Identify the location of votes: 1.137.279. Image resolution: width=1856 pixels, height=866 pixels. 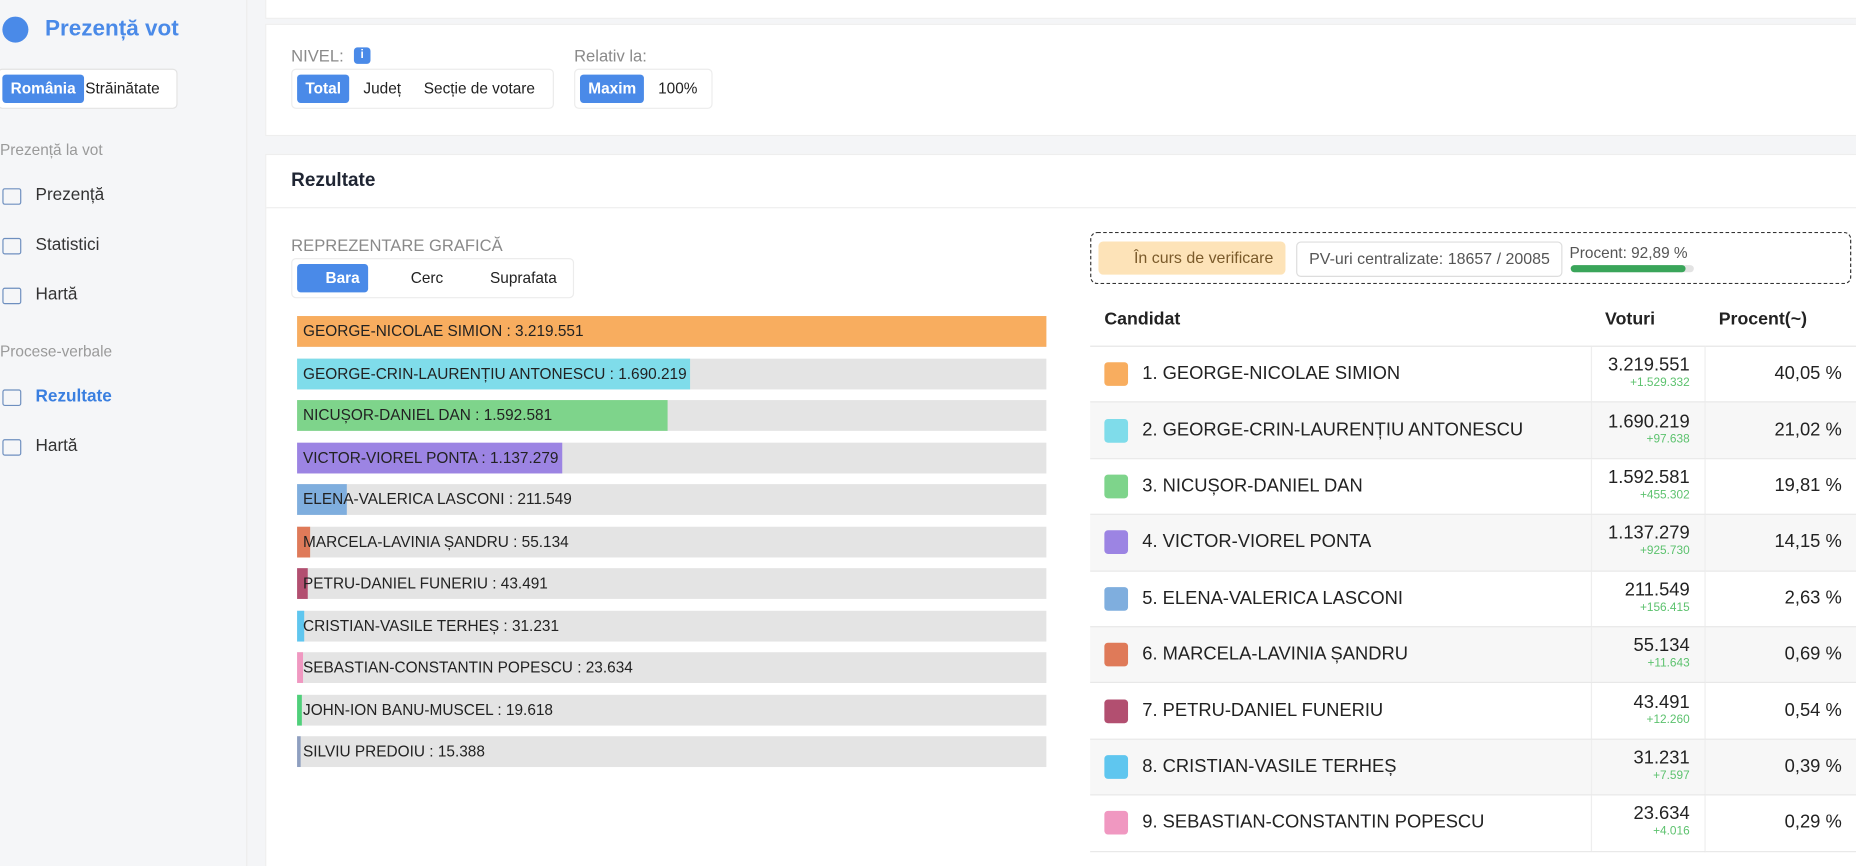
(1649, 533).